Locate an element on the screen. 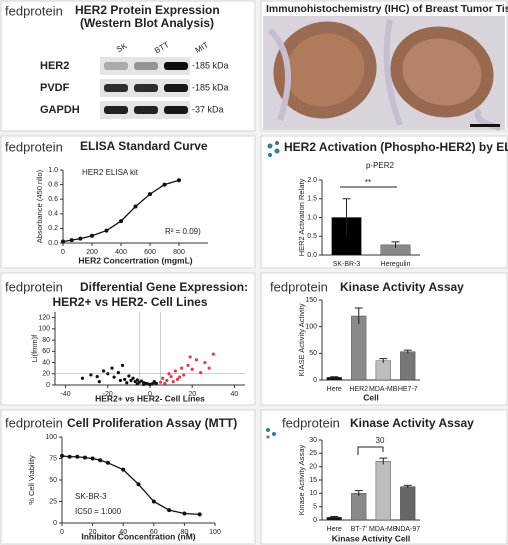 The height and width of the screenshot is (545, 508). chart-subtitle: HER2+ vs HER2- Cell Lines is located at coordinates (129, 302).